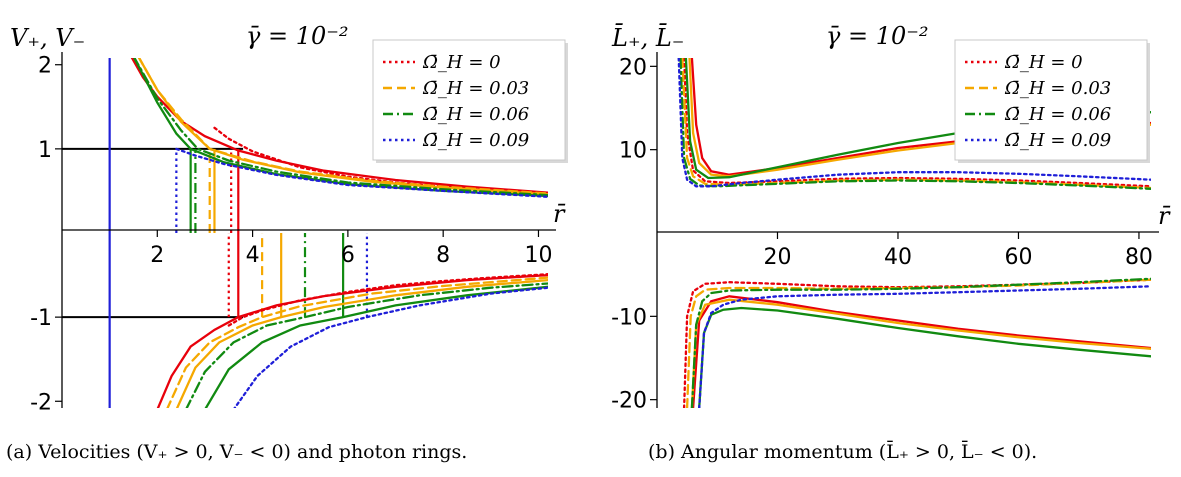 The width and height of the screenshot is (1181, 477). What do you see at coordinates (41, 318) in the screenshot?
I see `y-tick-label: -1` at bounding box center [41, 318].